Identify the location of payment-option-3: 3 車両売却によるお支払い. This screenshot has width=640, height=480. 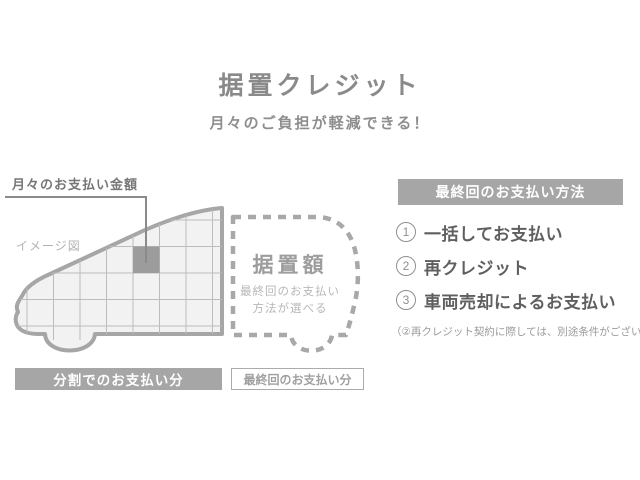
(506, 300).